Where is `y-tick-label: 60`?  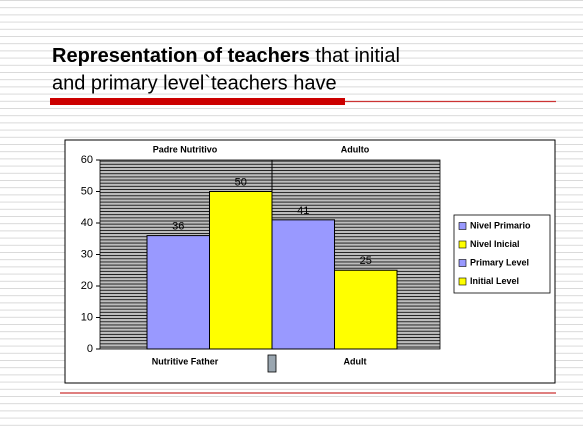
y-tick-label: 60 is located at coordinates (87, 160).